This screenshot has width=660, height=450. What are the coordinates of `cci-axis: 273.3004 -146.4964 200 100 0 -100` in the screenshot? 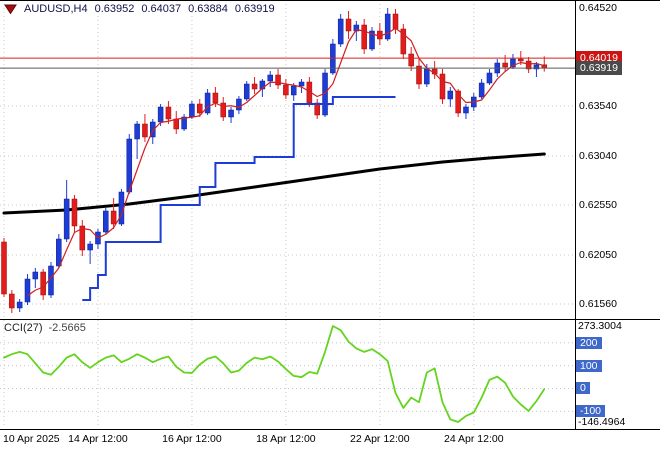 It's located at (617, 375).